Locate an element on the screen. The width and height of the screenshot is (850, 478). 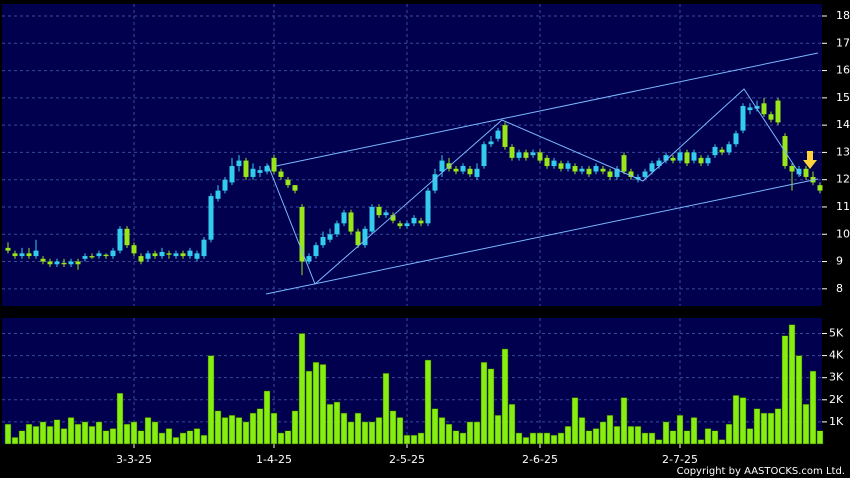
x-tick-label: 2-7-25 is located at coordinates (680, 459).